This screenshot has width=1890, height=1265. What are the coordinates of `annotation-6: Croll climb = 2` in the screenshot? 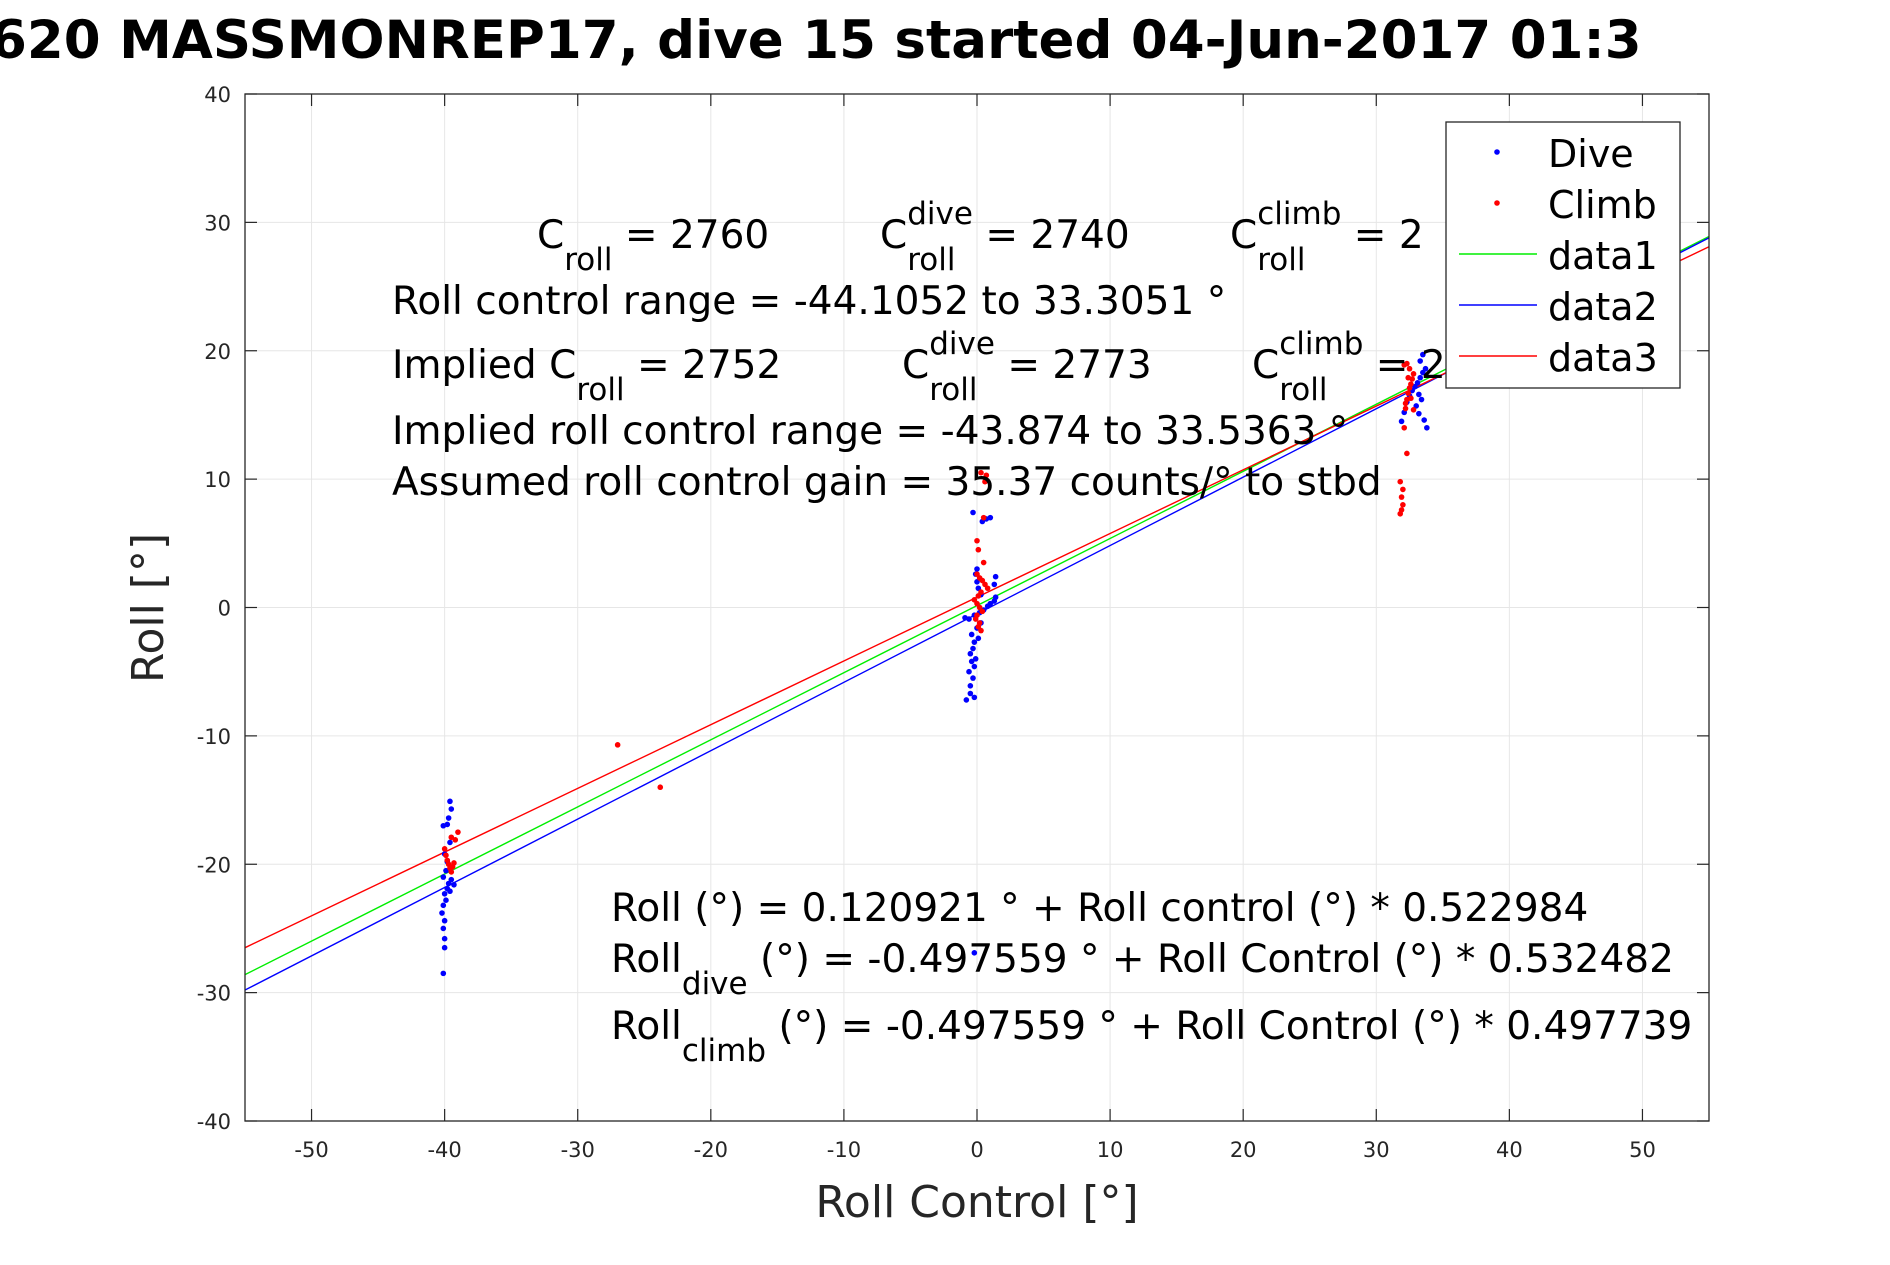 It's located at (1349, 367).